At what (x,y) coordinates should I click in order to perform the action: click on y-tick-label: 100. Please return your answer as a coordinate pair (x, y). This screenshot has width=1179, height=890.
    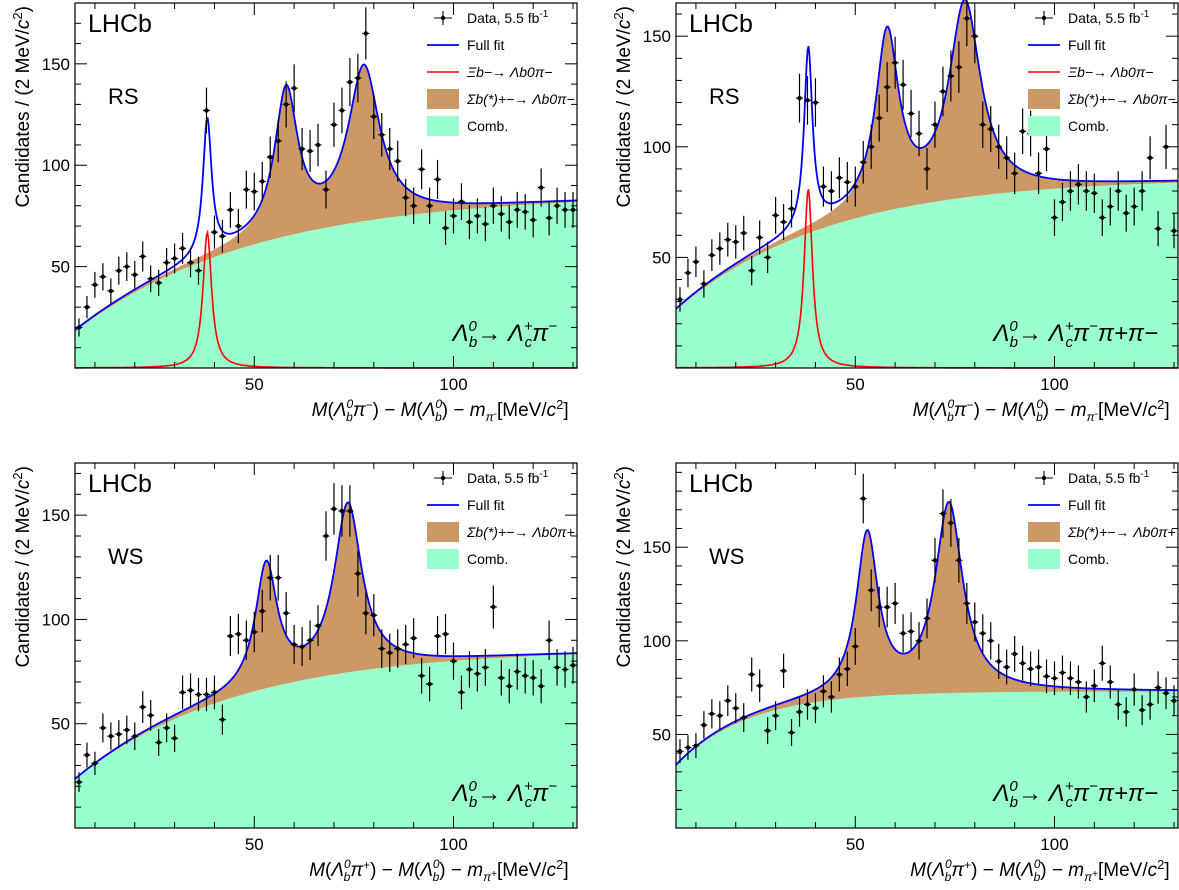
    Looking at the image, I should click on (56, 165).